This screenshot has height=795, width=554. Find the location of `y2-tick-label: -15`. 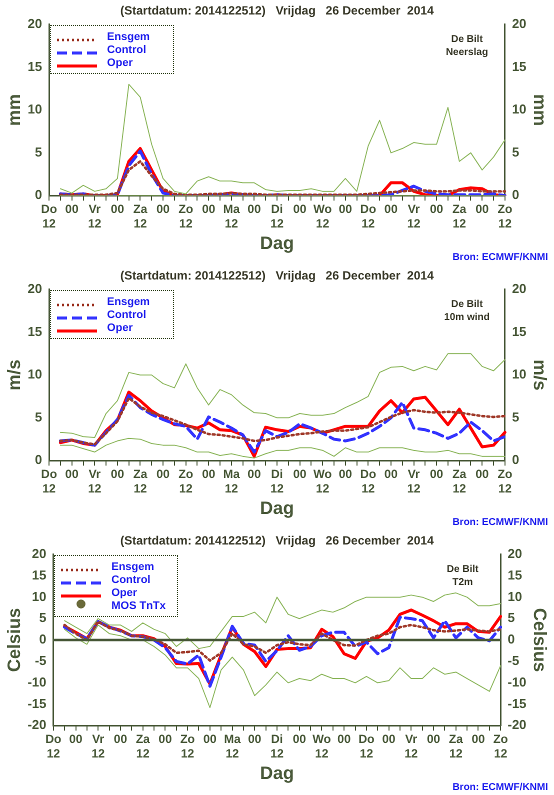

y2-tick-label: -15 is located at coordinates (517, 703).